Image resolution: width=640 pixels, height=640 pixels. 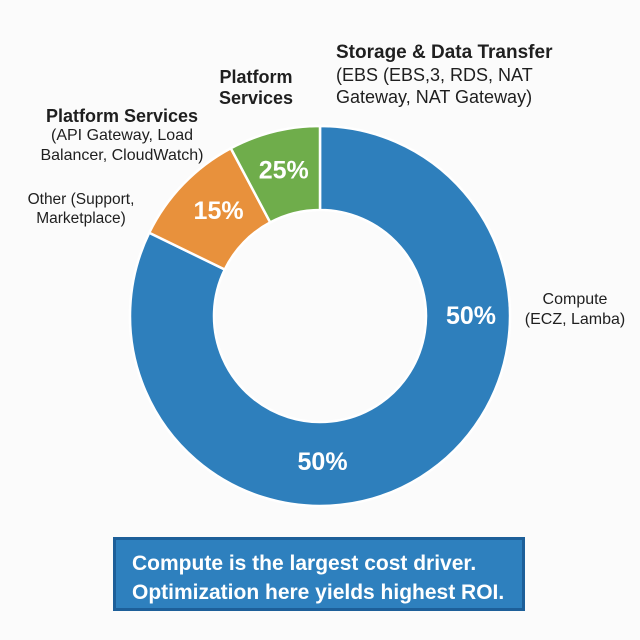 I want to click on callout-storage-title: Storage & Data Transfer, so click(x=444, y=52).